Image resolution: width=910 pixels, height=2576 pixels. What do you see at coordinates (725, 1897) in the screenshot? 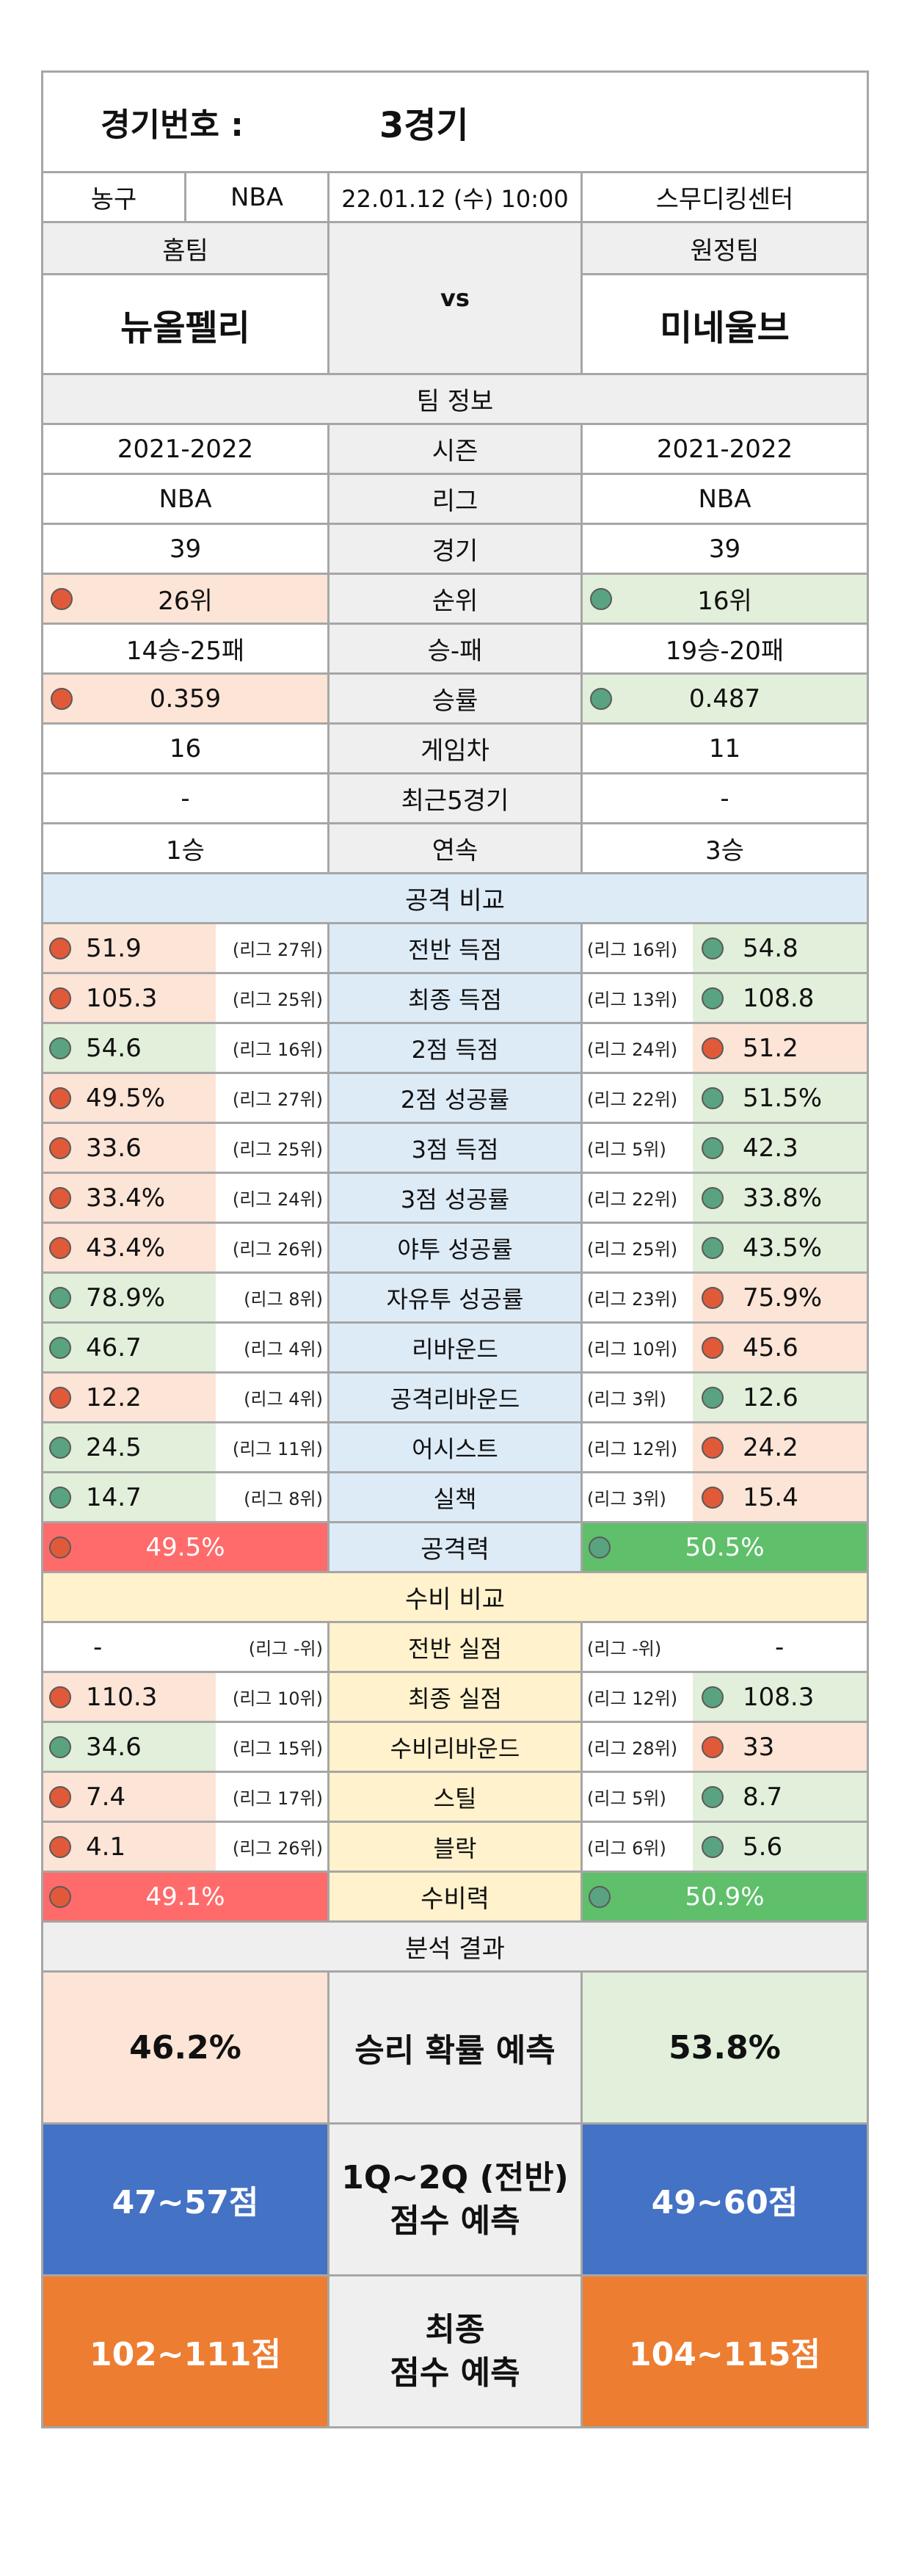
I see `away-defense-power: 50.9%` at bounding box center [725, 1897].